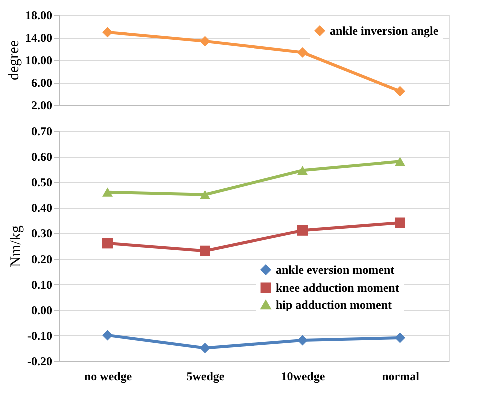  I want to click on y-tick-label: 0.00, so click(42, 310).